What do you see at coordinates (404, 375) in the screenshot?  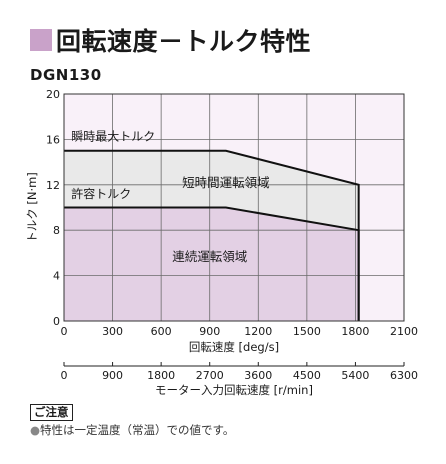 I see `secondary-axis-tick-label: 6300` at bounding box center [404, 375].